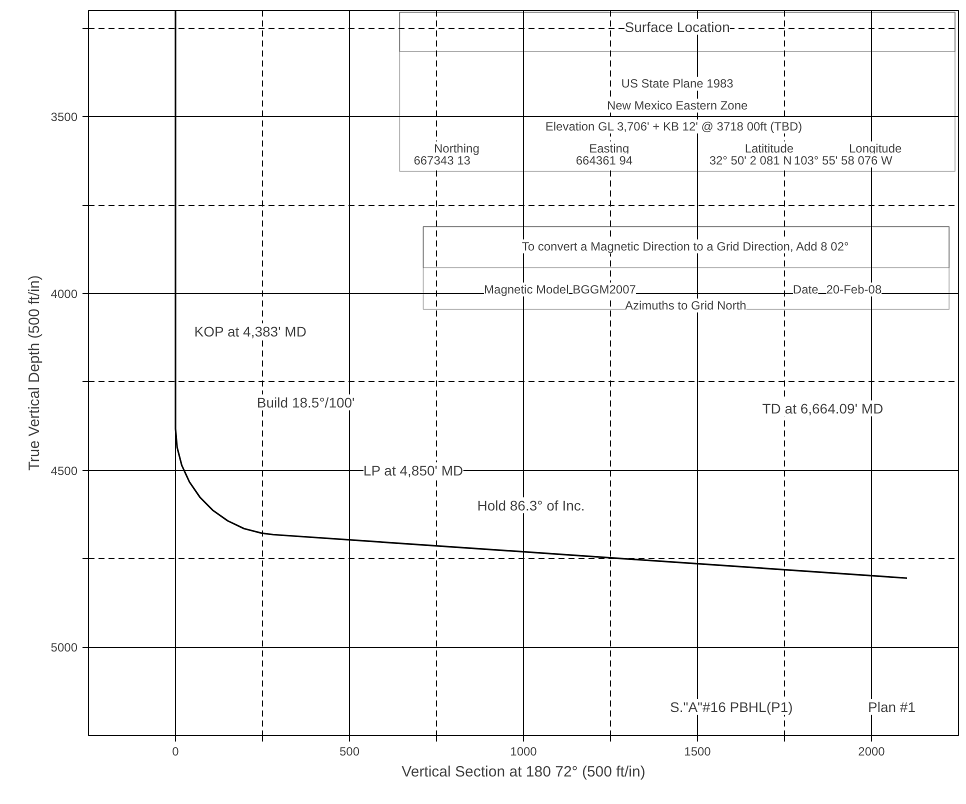  What do you see at coordinates (305, 402) in the screenshot?
I see `annotation: Build 18.5°/100'` at bounding box center [305, 402].